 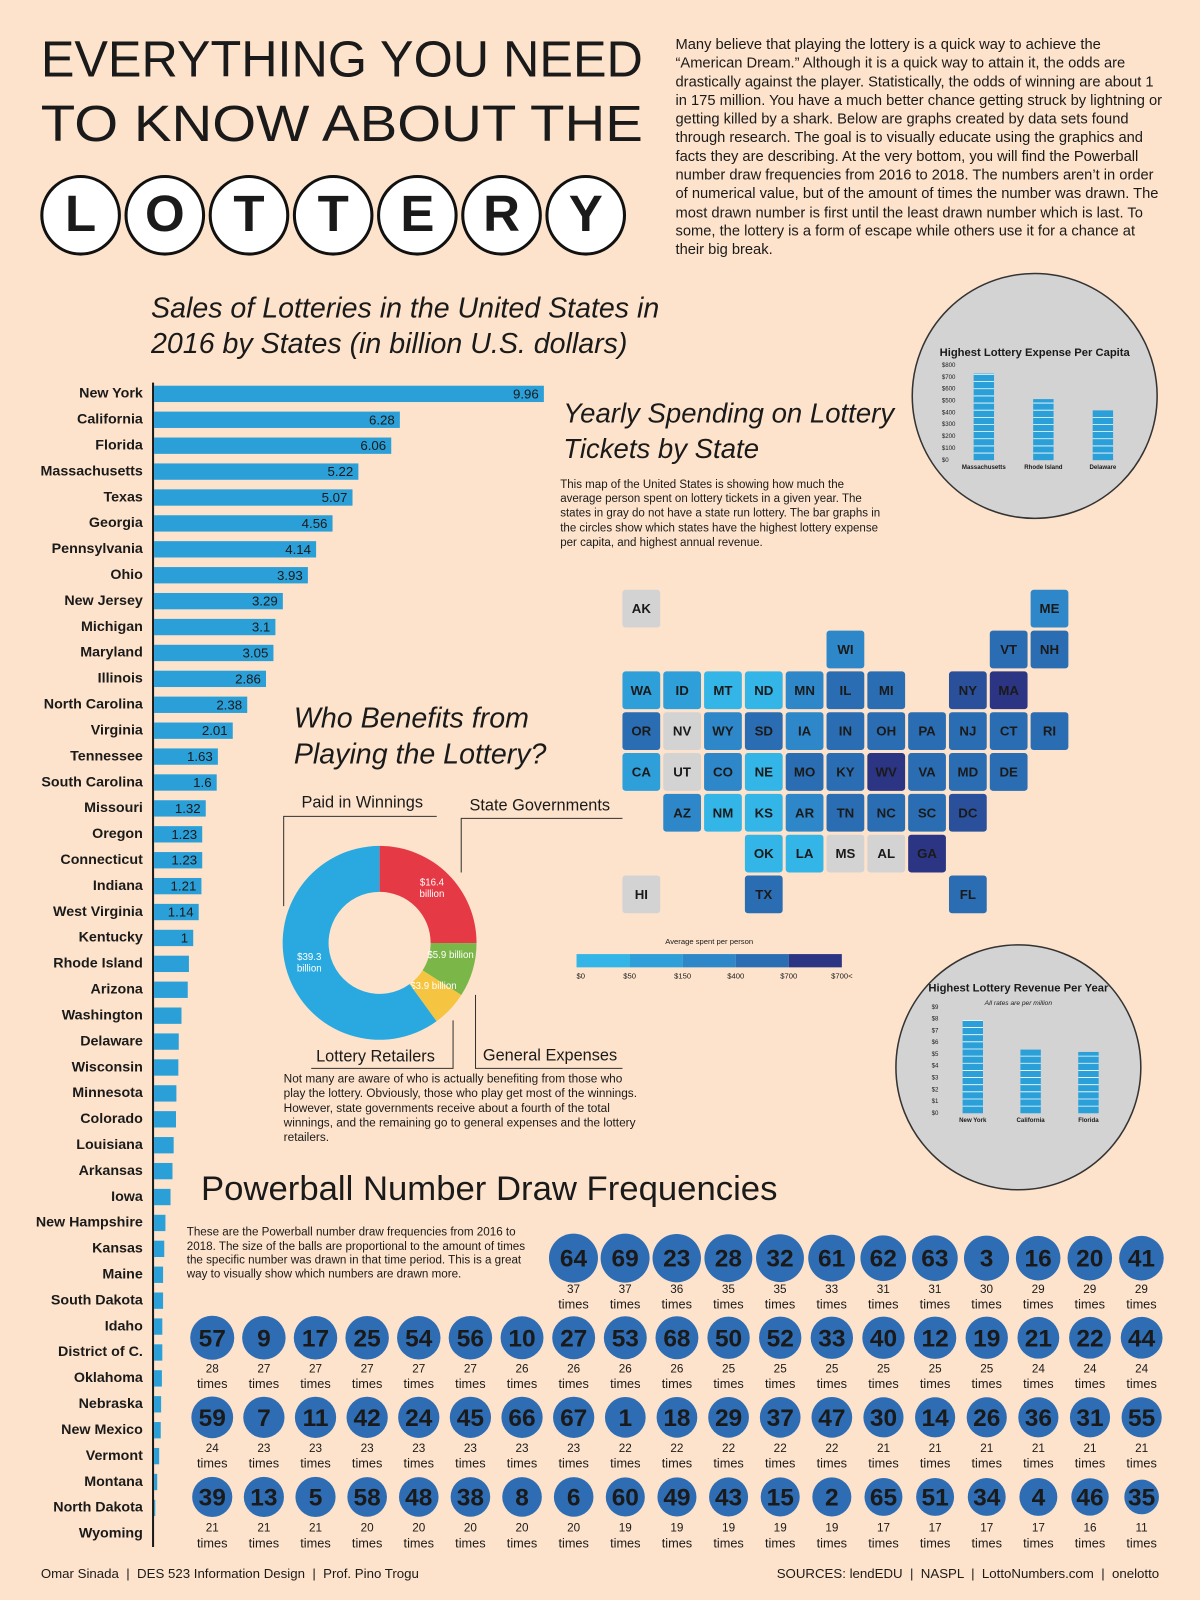 I want to click on ball-number: 67, so click(x=573, y=1418).